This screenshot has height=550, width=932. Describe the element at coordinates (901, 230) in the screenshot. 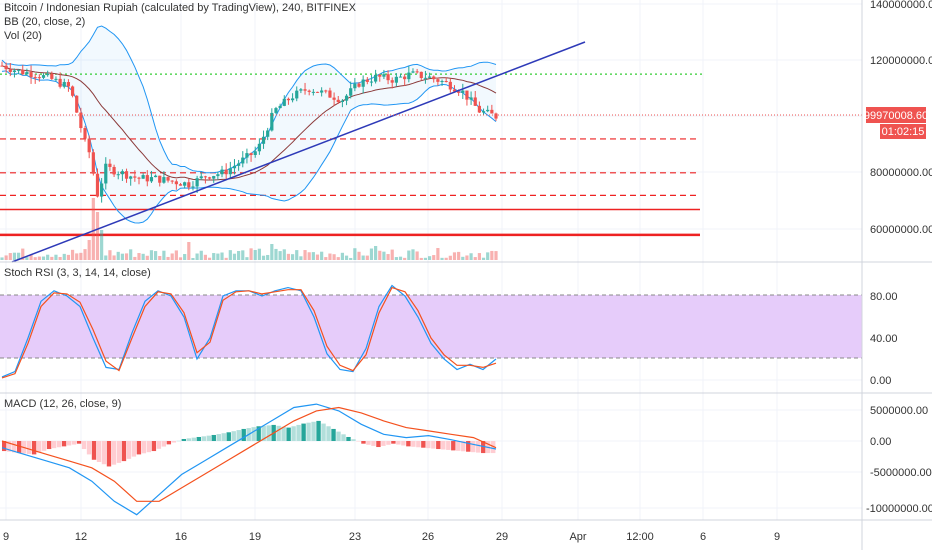

I see `price-axis-label: 60000000.00` at that location.